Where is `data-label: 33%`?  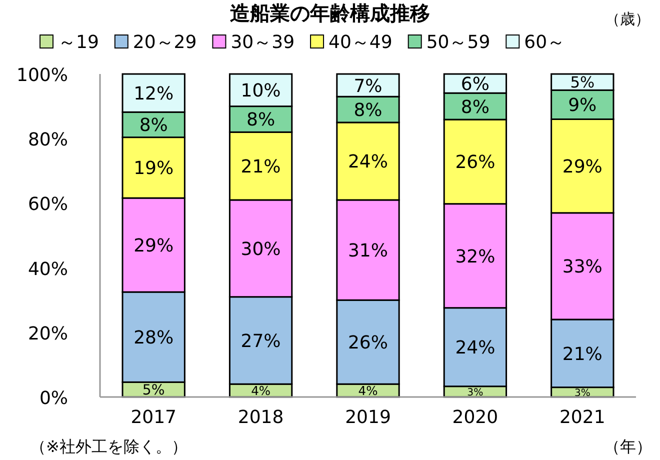
data-label: 33% is located at coordinates (582, 267).